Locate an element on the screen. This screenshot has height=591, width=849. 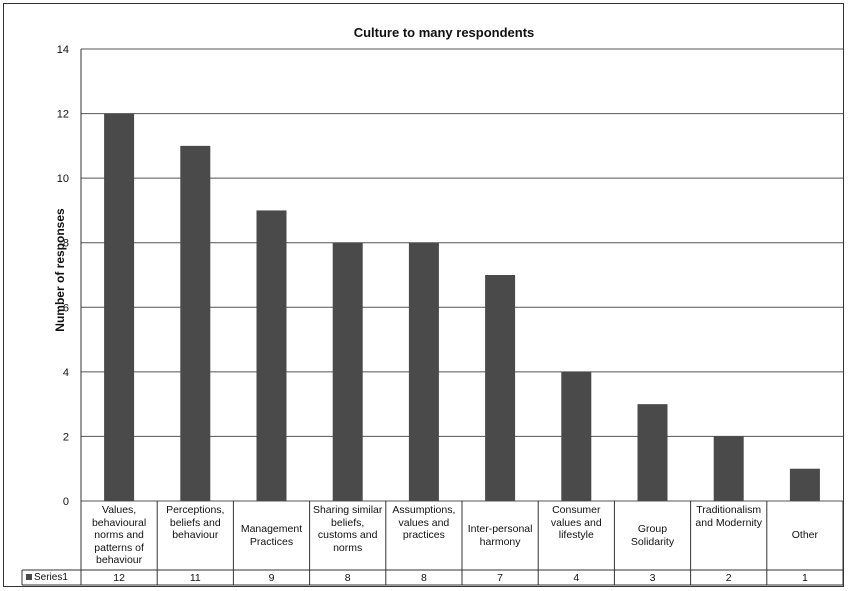
data-label: 9 is located at coordinates (271, 578).